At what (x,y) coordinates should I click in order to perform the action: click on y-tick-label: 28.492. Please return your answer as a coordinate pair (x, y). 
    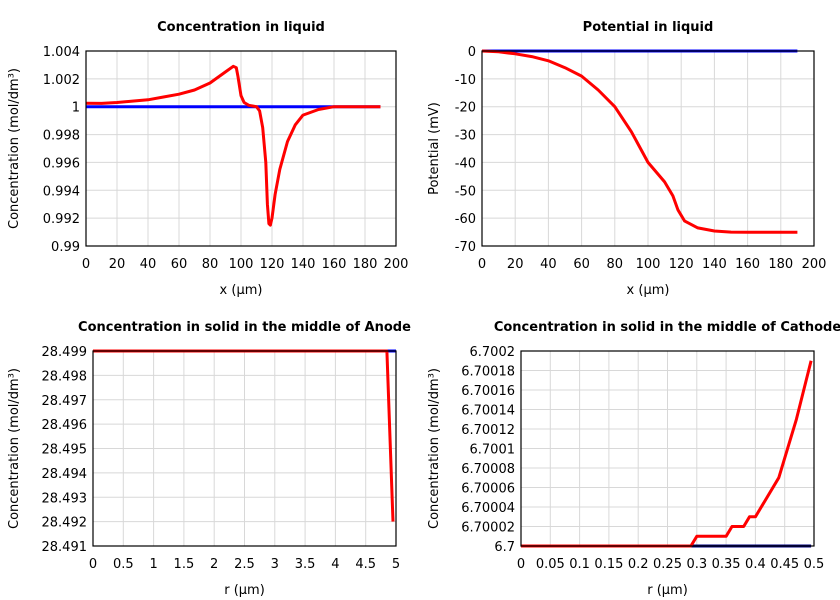
    Looking at the image, I should click on (65, 523).